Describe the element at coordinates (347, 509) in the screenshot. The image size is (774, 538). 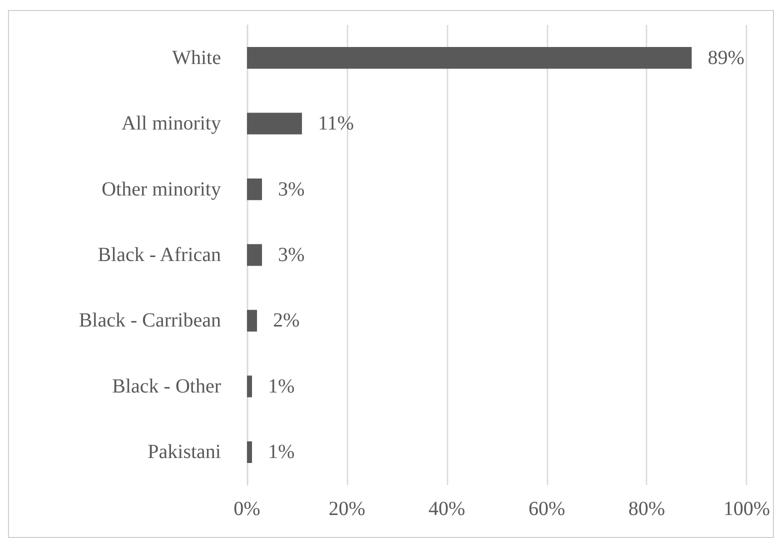
I see `x-tick-label: 20%` at that location.